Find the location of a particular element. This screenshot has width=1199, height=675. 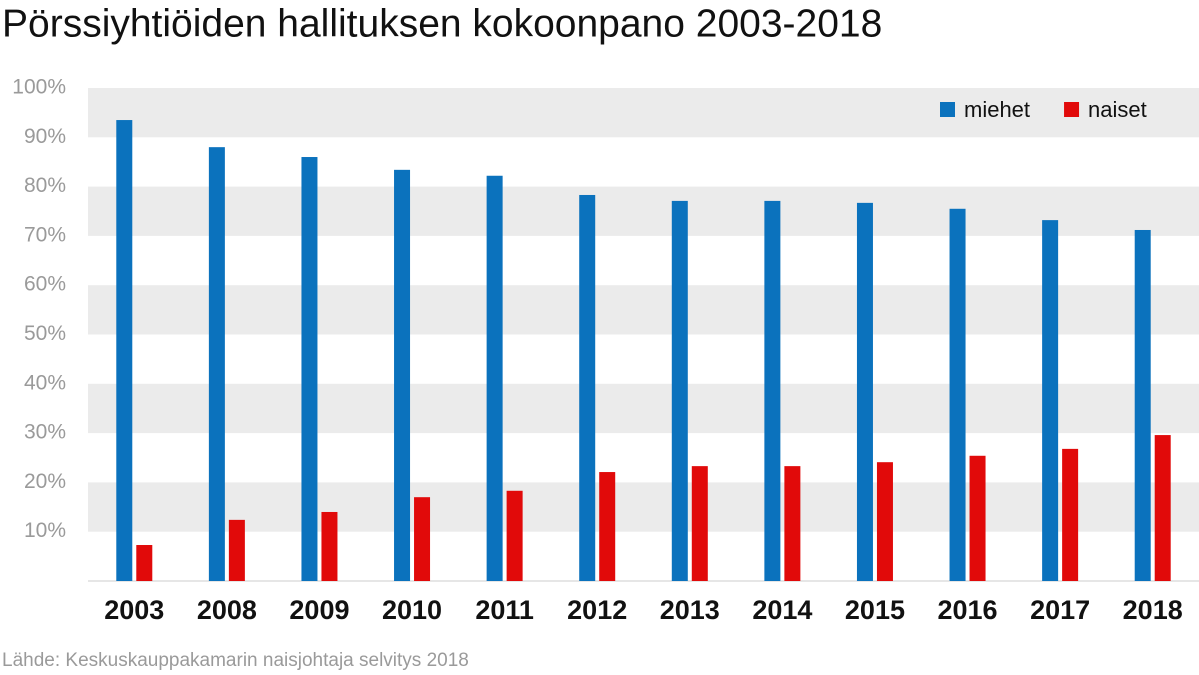

y-tick-label: 10% is located at coordinates (45, 530).